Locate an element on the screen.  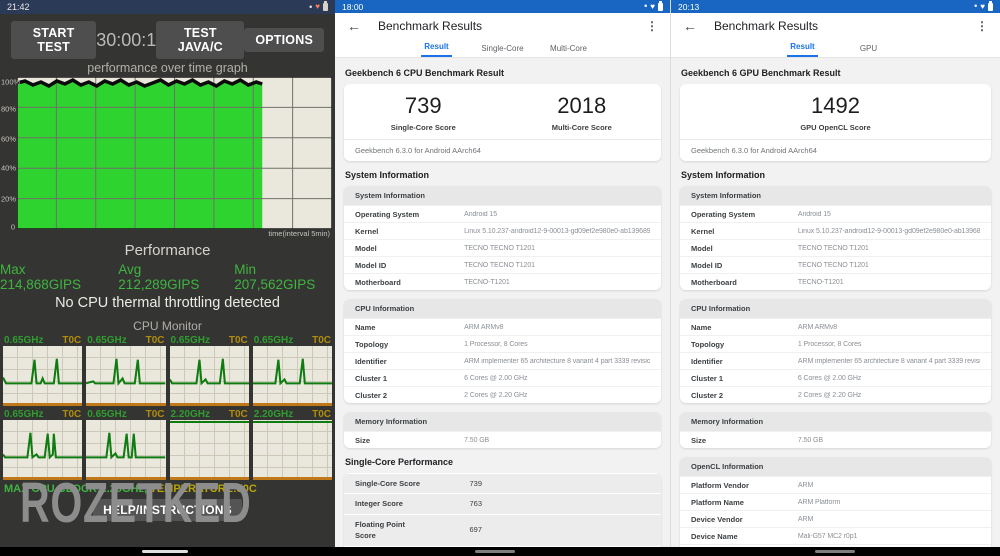
row-label: Device Name is located at coordinates (714, 536).